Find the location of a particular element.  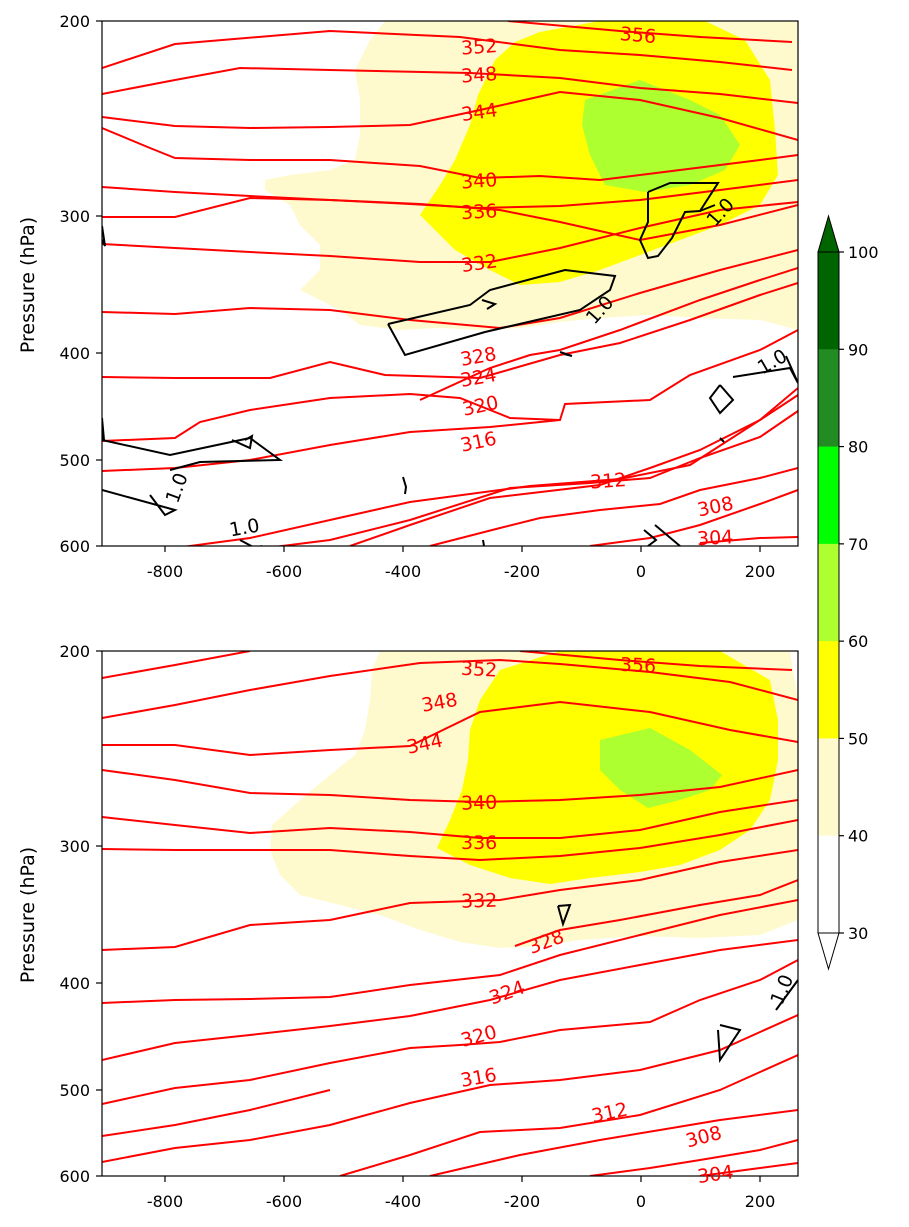

x-axis-bottom: -800 -600 -400 -200 0 200 is located at coordinates (461, 1193).